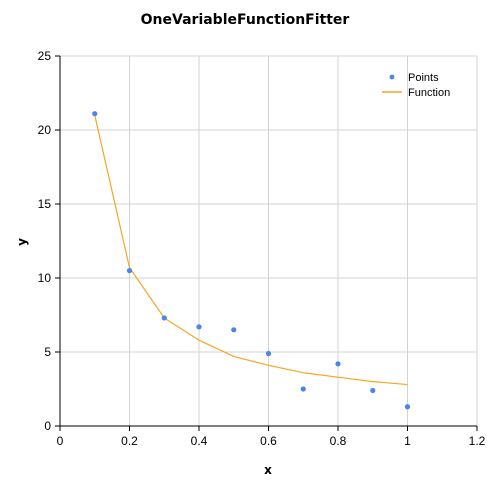 The image size is (490, 493). What do you see at coordinates (60, 441) in the screenshot?
I see `x-tick-label: 0` at bounding box center [60, 441].